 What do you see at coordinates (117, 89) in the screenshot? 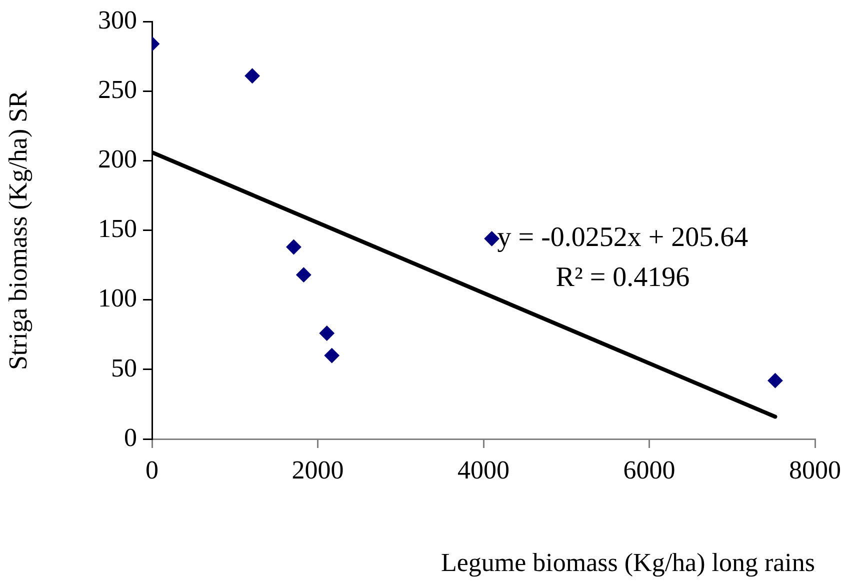
I see `y-tick-label: 250` at bounding box center [117, 89].